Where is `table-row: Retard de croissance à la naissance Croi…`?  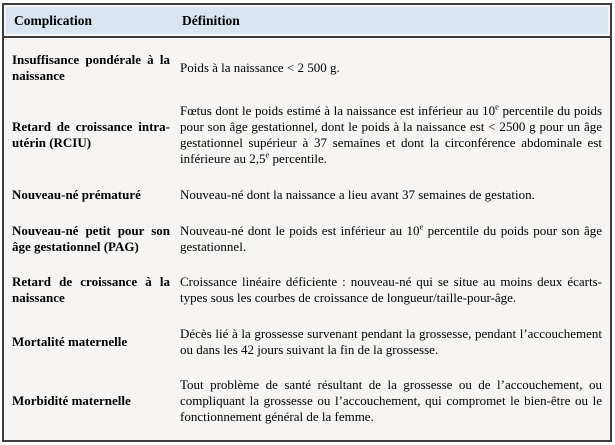
table-row: Retard de croissance à la naissance Croi… is located at coordinates (307, 290).